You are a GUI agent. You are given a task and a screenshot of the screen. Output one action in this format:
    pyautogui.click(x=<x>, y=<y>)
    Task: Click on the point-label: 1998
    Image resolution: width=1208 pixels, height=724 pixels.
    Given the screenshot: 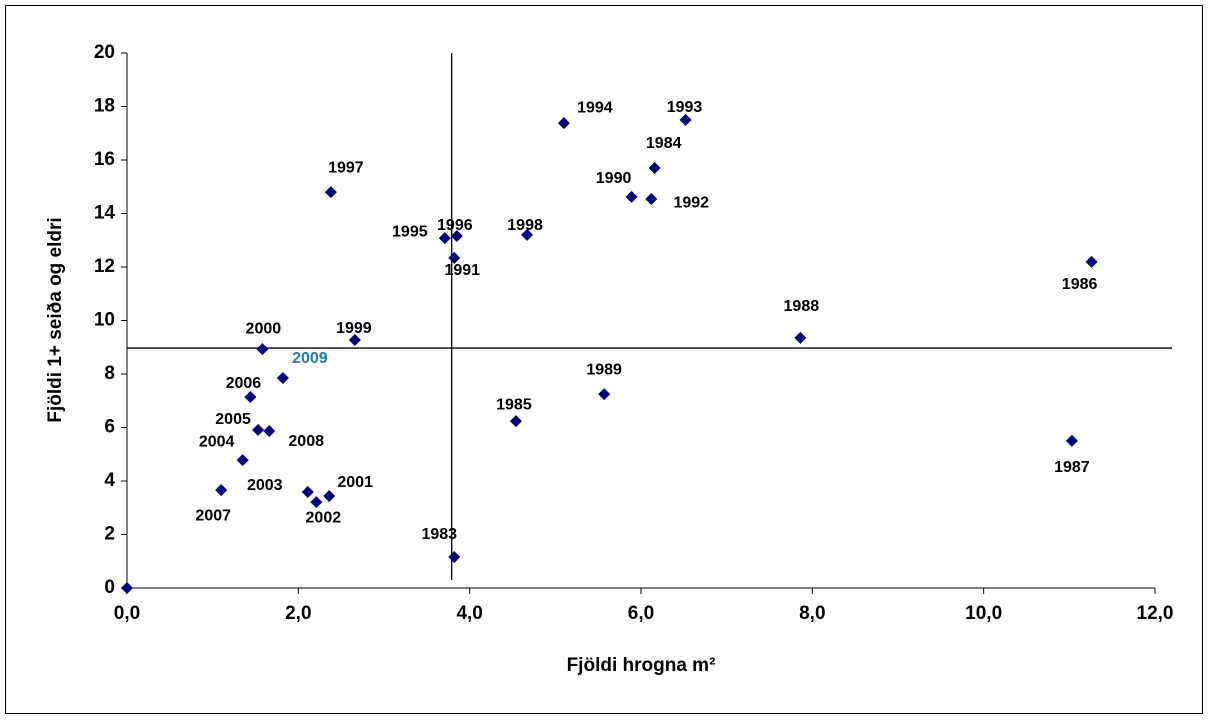 What is the action you would take?
    pyautogui.click(x=525, y=225)
    